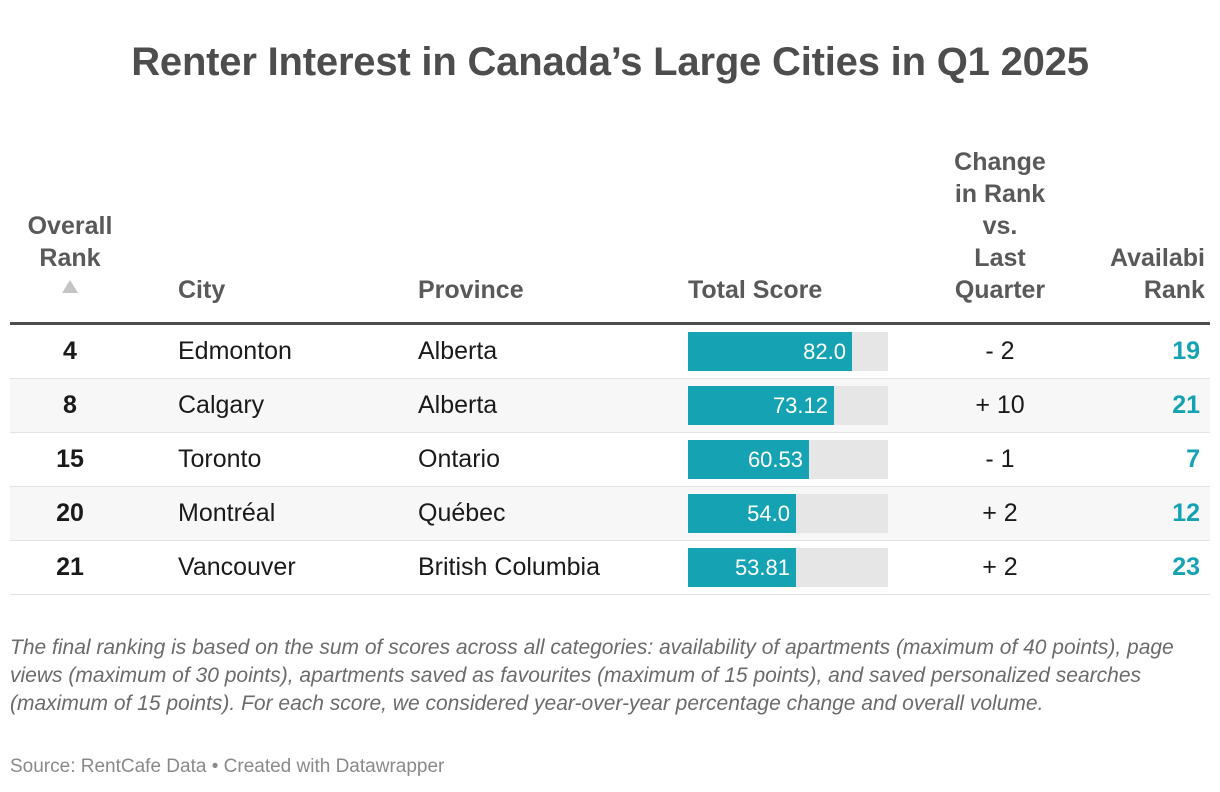  What do you see at coordinates (1186, 513) in the screenshot?
I see `availability-rank-cell: 12` at bounding box center [1186, 513].